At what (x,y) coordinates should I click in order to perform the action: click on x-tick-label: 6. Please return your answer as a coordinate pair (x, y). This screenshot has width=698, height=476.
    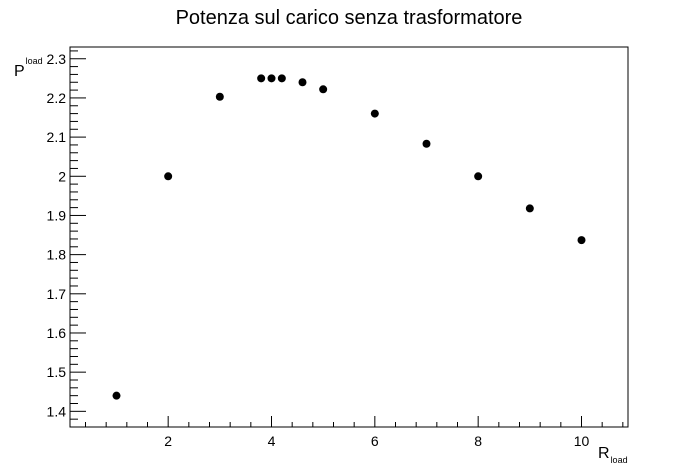
    Looking at the image, I should click on (375, 441).